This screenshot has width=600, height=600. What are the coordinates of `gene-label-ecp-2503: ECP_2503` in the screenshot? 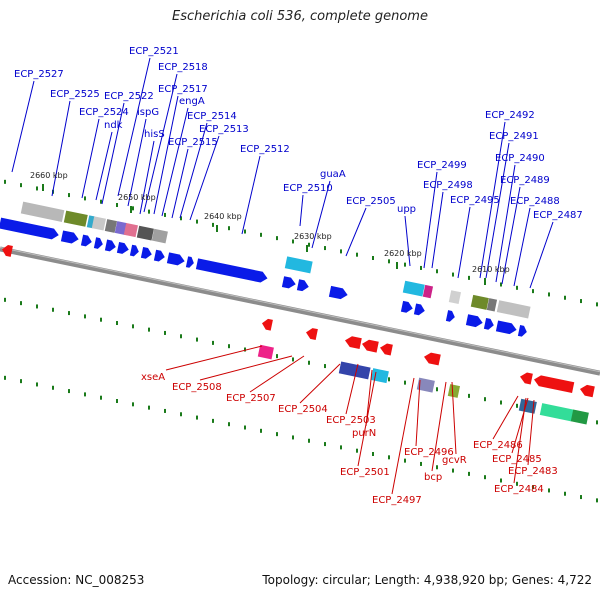 It's located at (351, 420).